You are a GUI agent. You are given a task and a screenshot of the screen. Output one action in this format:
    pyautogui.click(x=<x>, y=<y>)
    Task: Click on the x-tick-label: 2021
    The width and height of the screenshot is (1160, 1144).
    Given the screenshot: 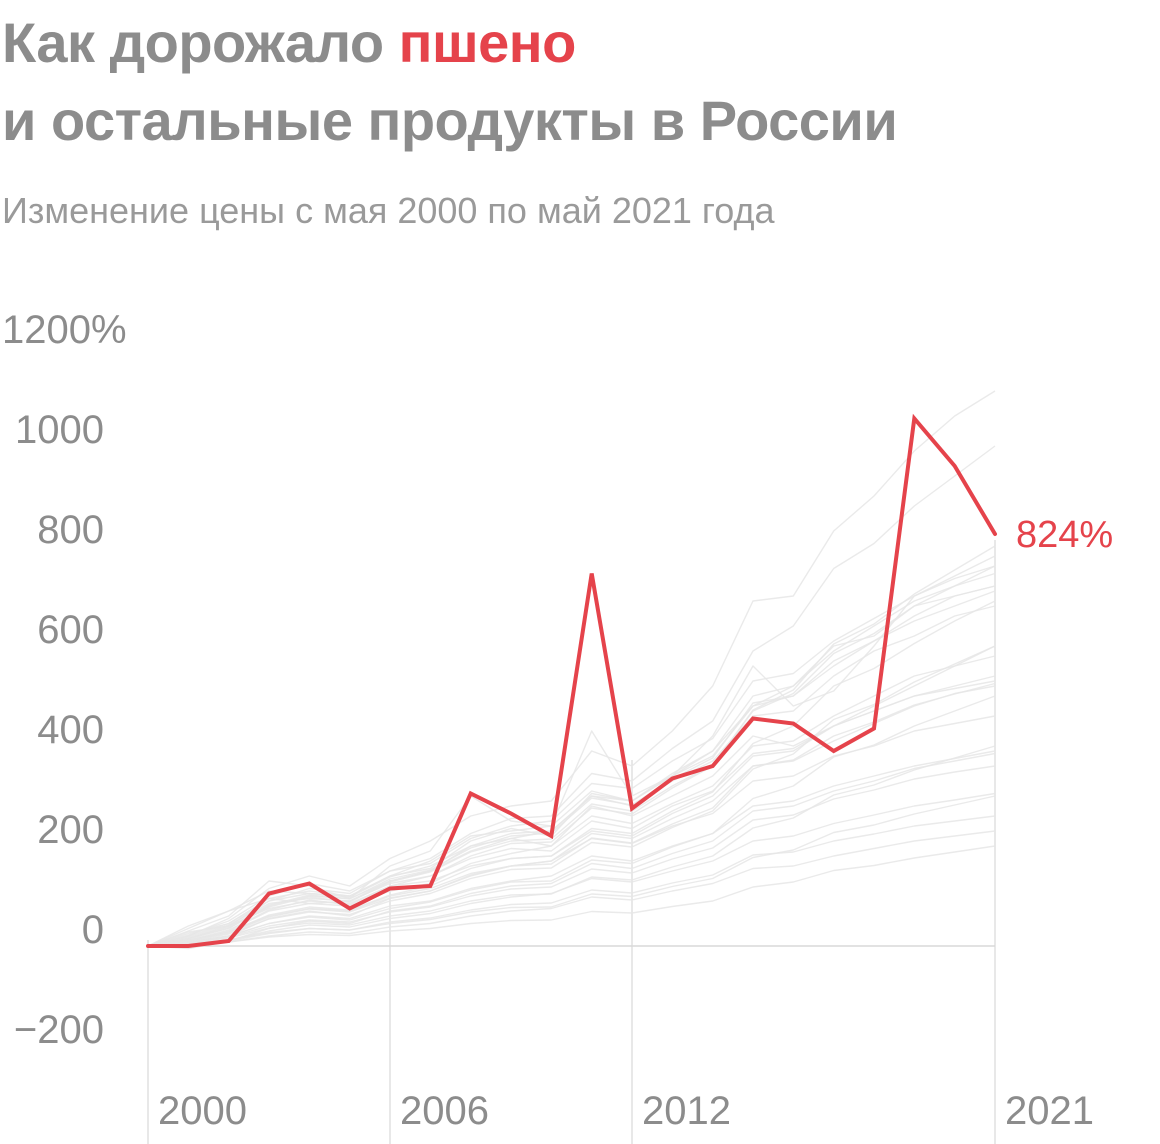 What is the action you would take?
    pyautogui.click(x=1049, y=1111)
    